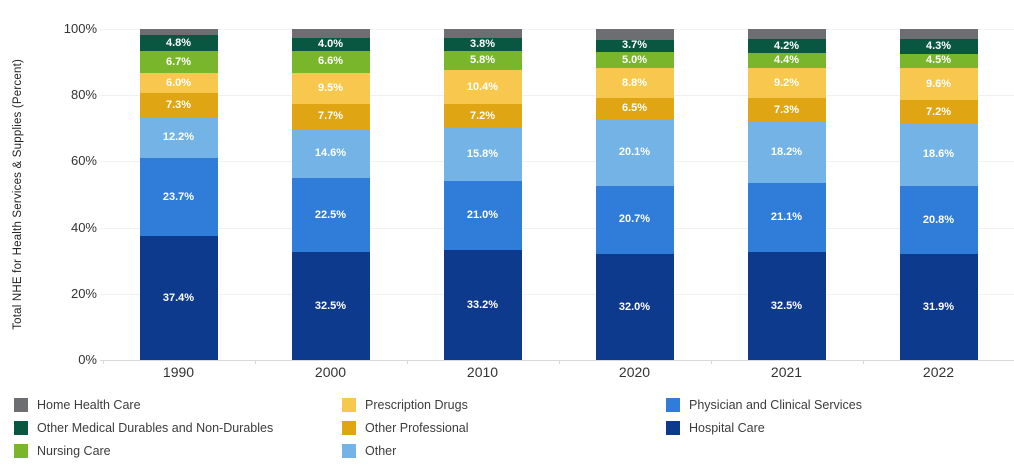 The height and width of the screenshot is (465, 1014). I want to click on legend-item: Hospital Care, so click(764, 427).